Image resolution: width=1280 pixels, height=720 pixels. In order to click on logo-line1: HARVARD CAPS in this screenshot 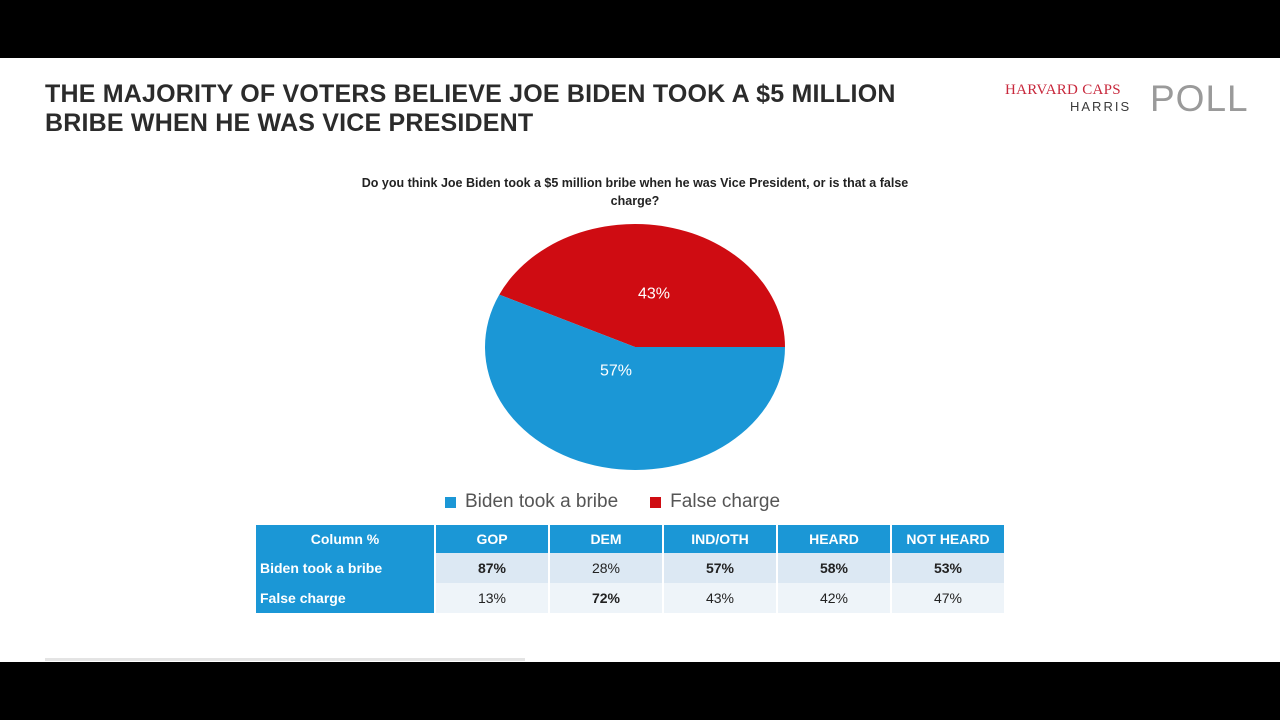, I will do `click(1063, 90)`.